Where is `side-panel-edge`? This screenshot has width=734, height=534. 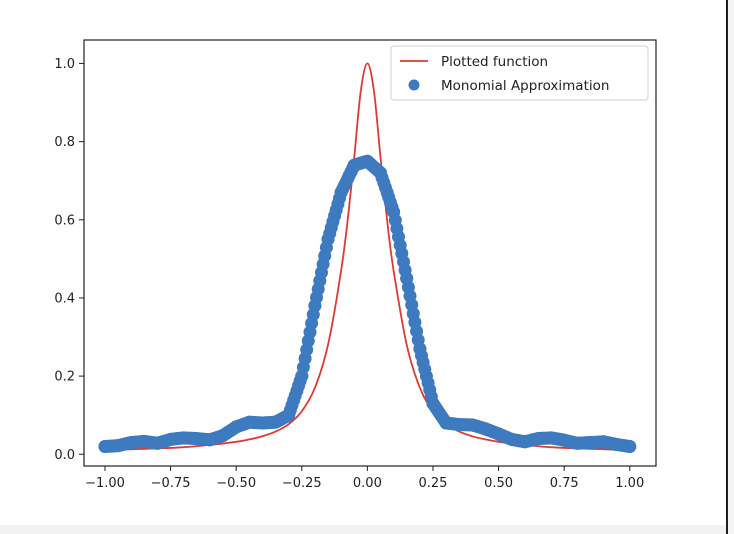 side-panel-edge is located at coordinates (731, 267).